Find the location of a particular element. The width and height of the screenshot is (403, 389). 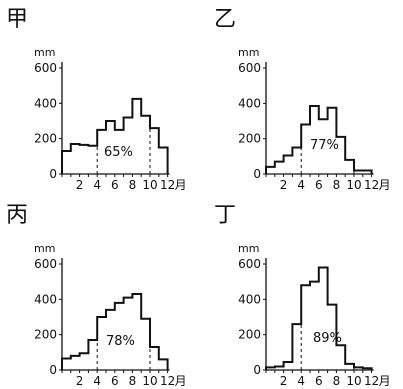

percentage-annotation: 89% is located at coordinates (327, 338).